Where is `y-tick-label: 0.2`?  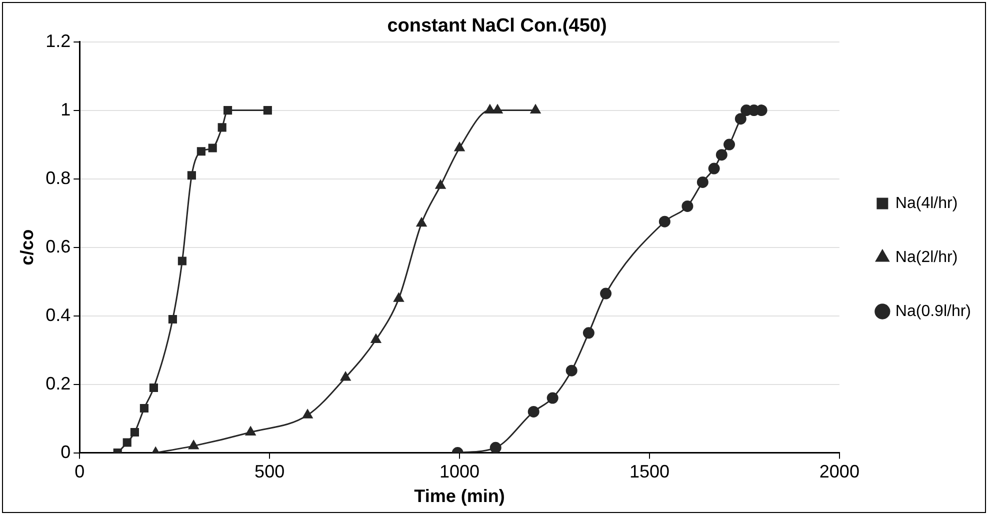
y-tick-label: 0.2 is located at coordinates (58, 383).